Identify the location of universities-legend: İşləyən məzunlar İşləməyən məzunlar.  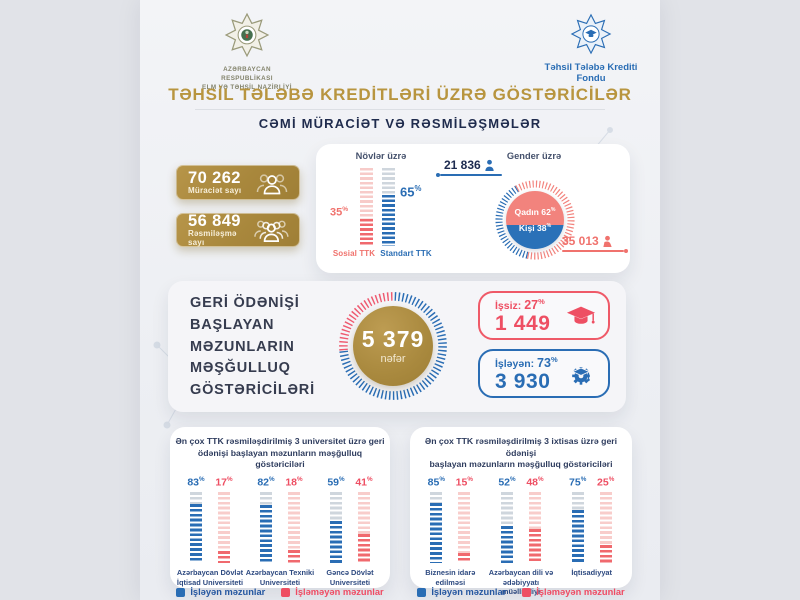
(280, 592).